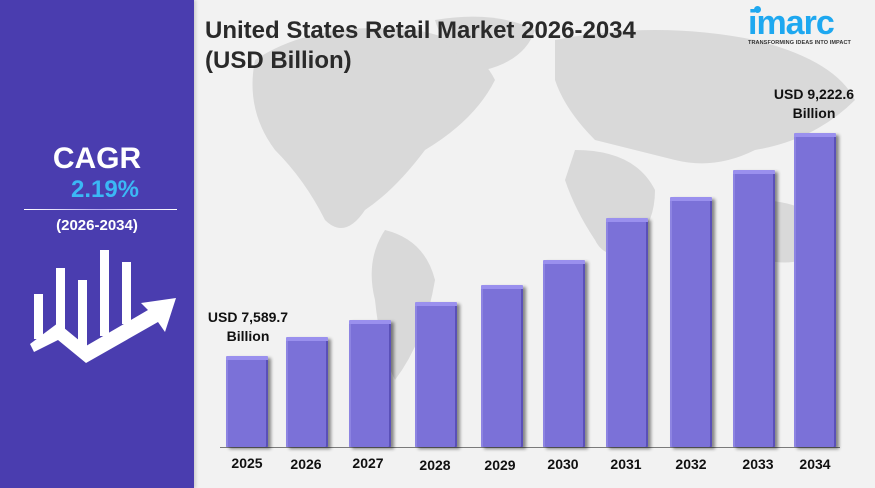 The height and width of the screenshot is (488, 875). What do you see at coordinates (307, 392) in the screenshot?
I see `bar-2026` at bounding box center [307, 392].